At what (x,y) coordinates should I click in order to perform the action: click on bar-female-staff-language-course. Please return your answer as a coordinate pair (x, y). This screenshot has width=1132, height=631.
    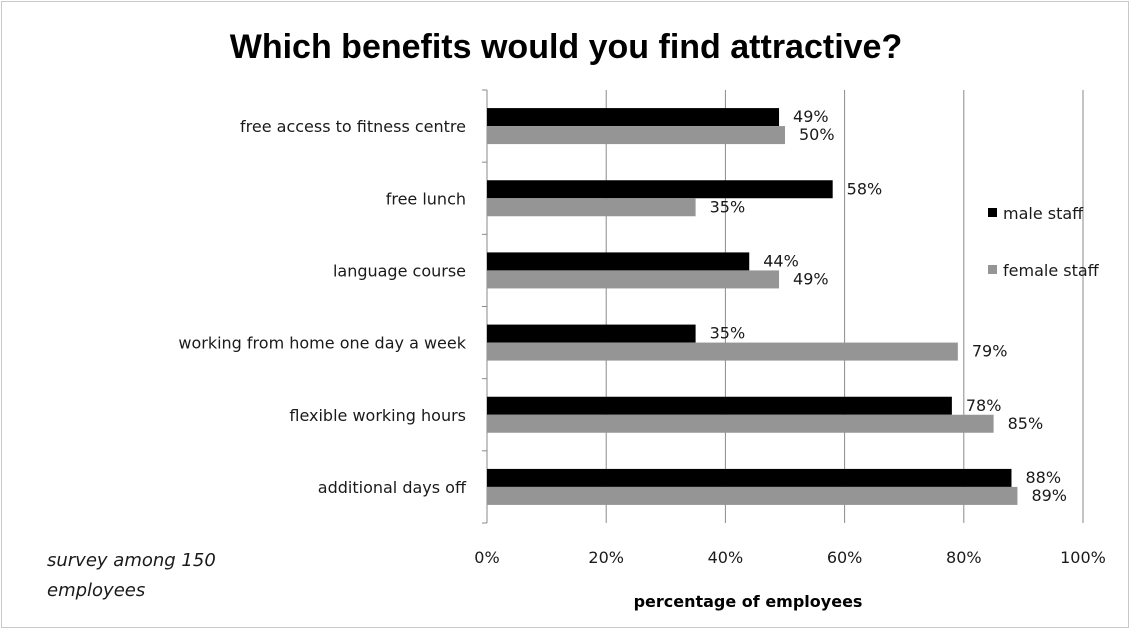
    Looking at the image, I should click on (633, 279).